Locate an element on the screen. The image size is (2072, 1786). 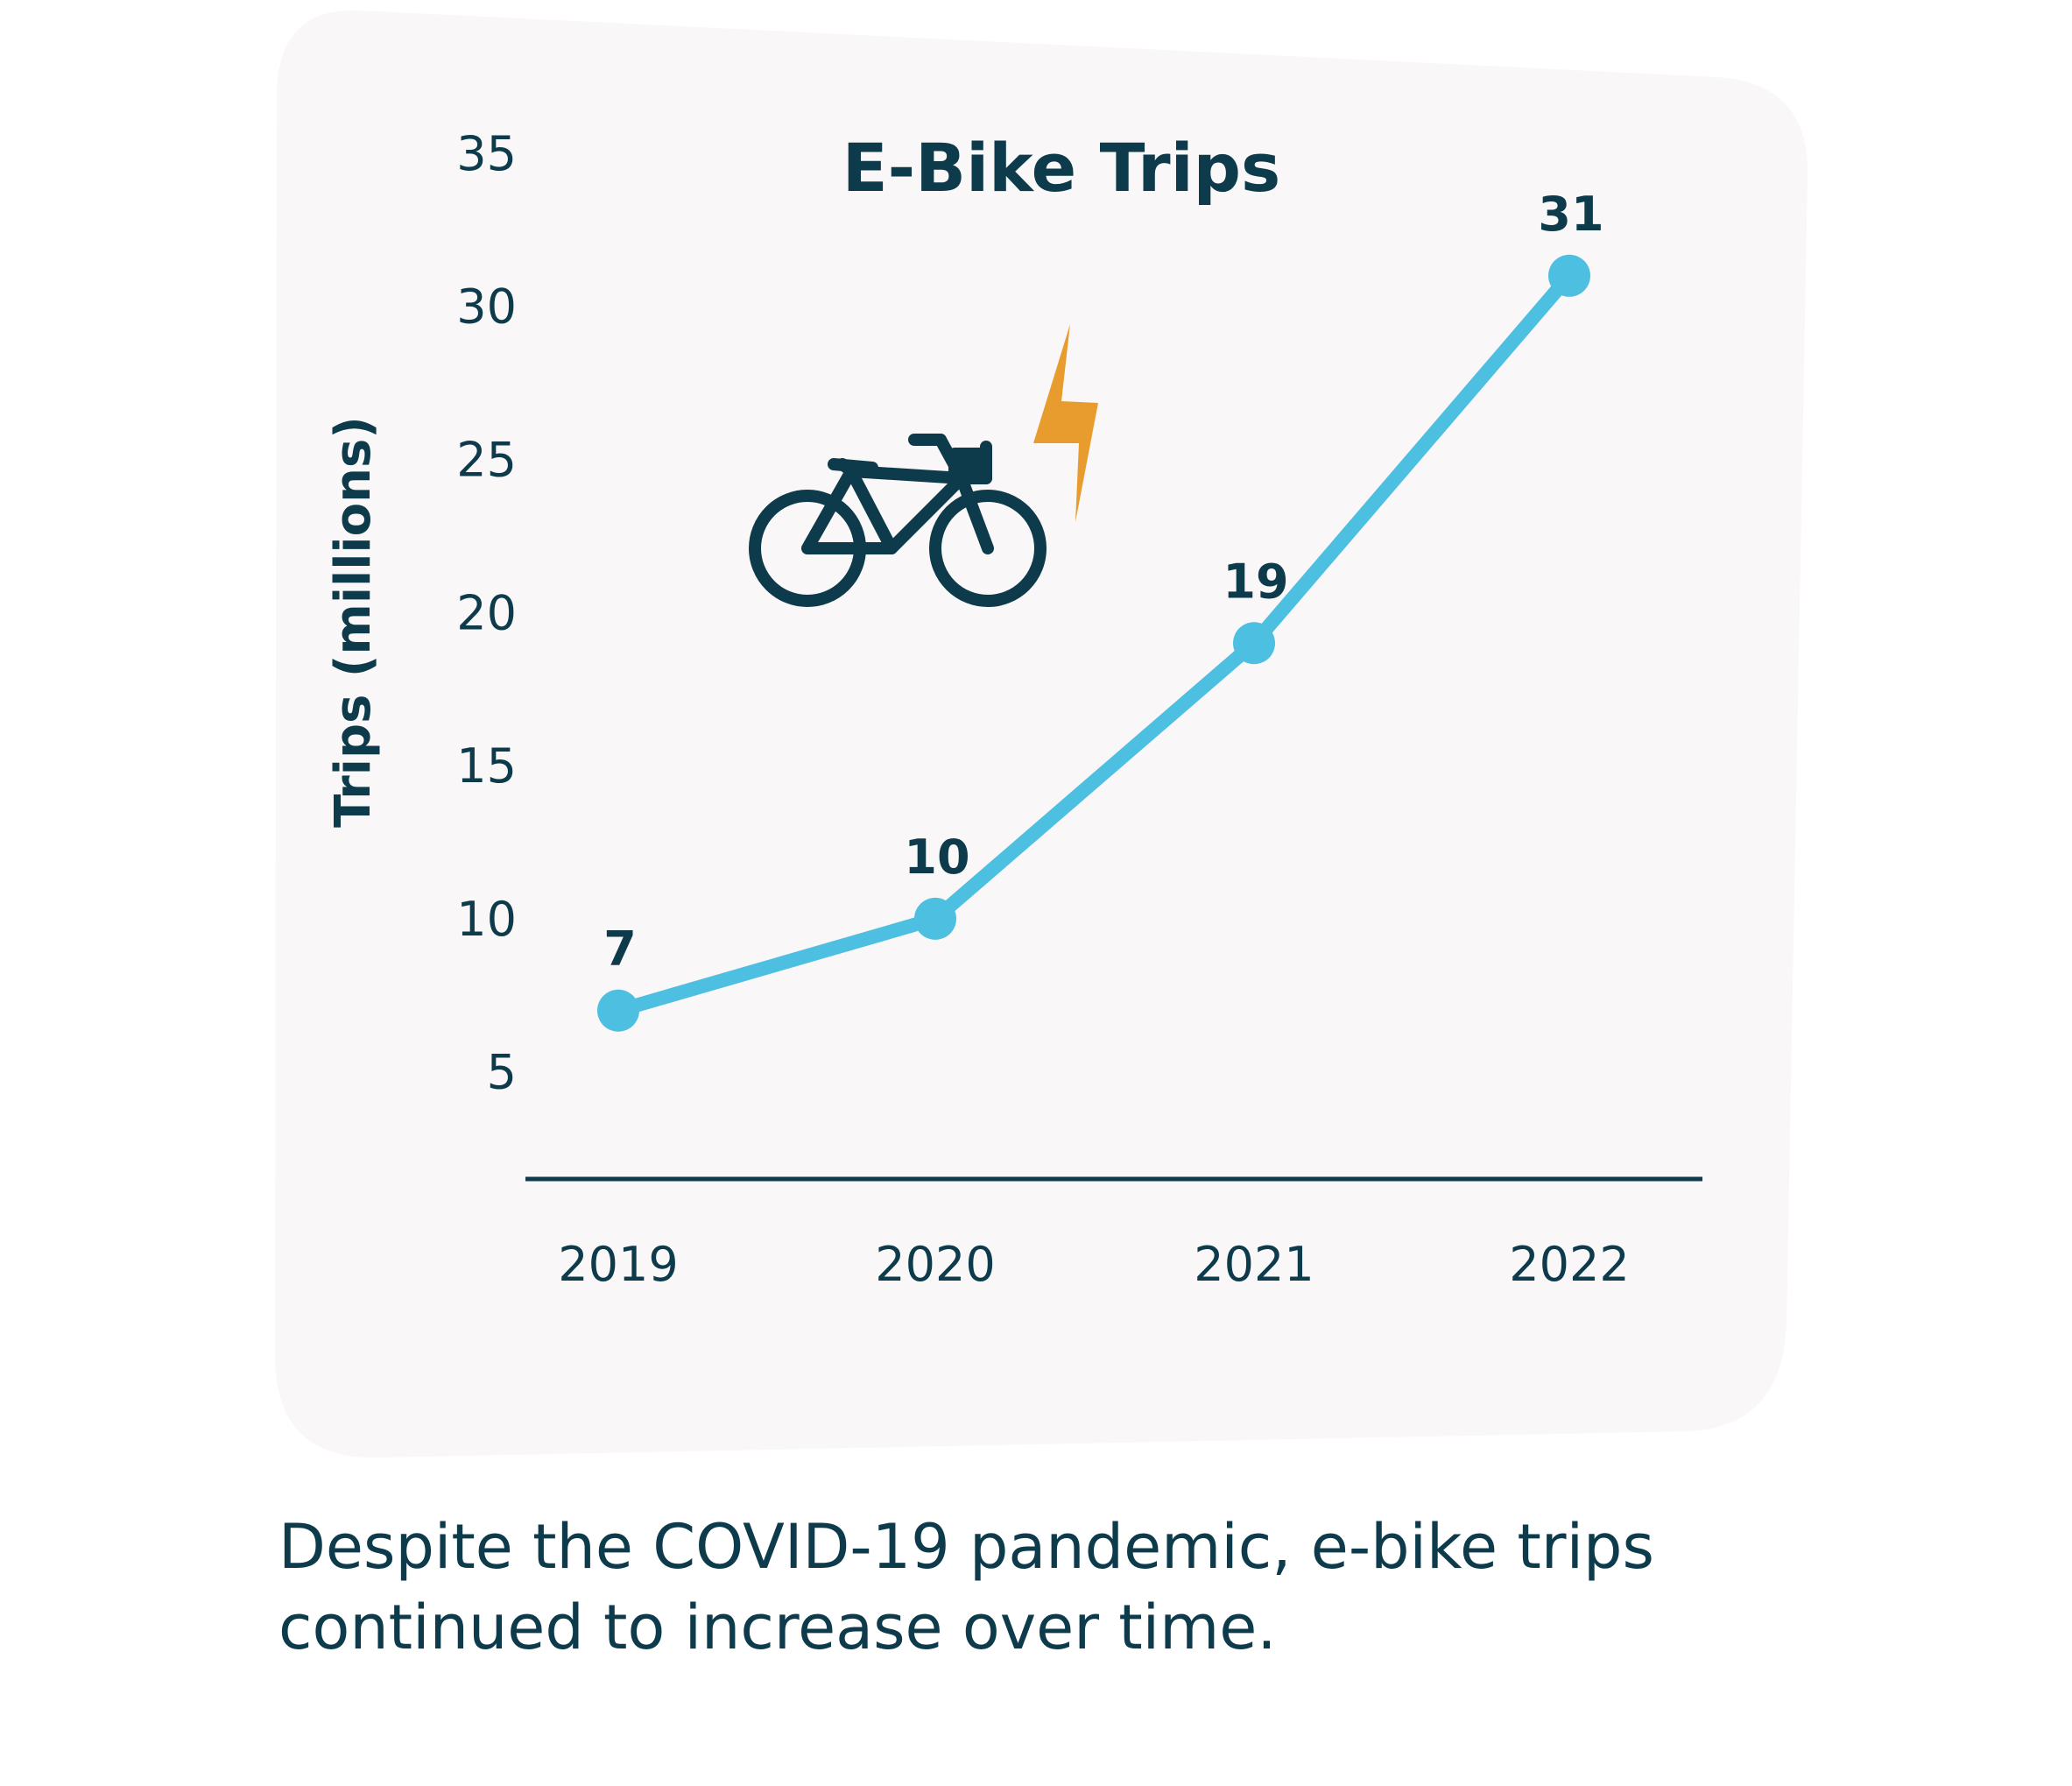
y-tick-label: 15 is located at coordinates (486, 766).